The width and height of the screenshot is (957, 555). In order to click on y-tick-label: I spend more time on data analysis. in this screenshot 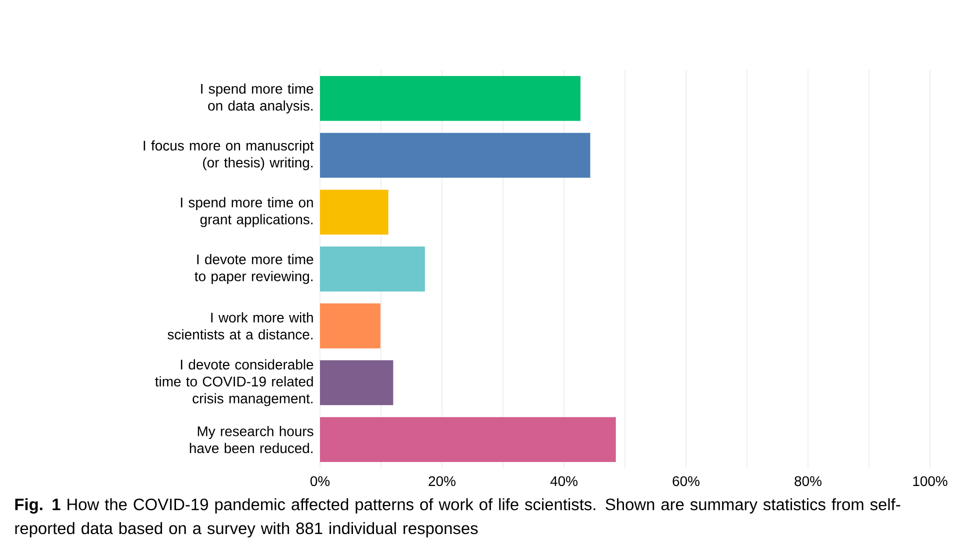, I will do `click(257, 98)`.